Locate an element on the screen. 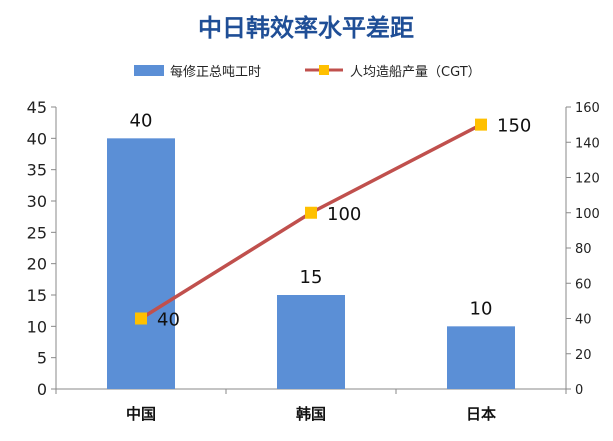 This screenshot has width=613, height=441. y-right-tick-label: 60 is located at coordinates (583, 284).